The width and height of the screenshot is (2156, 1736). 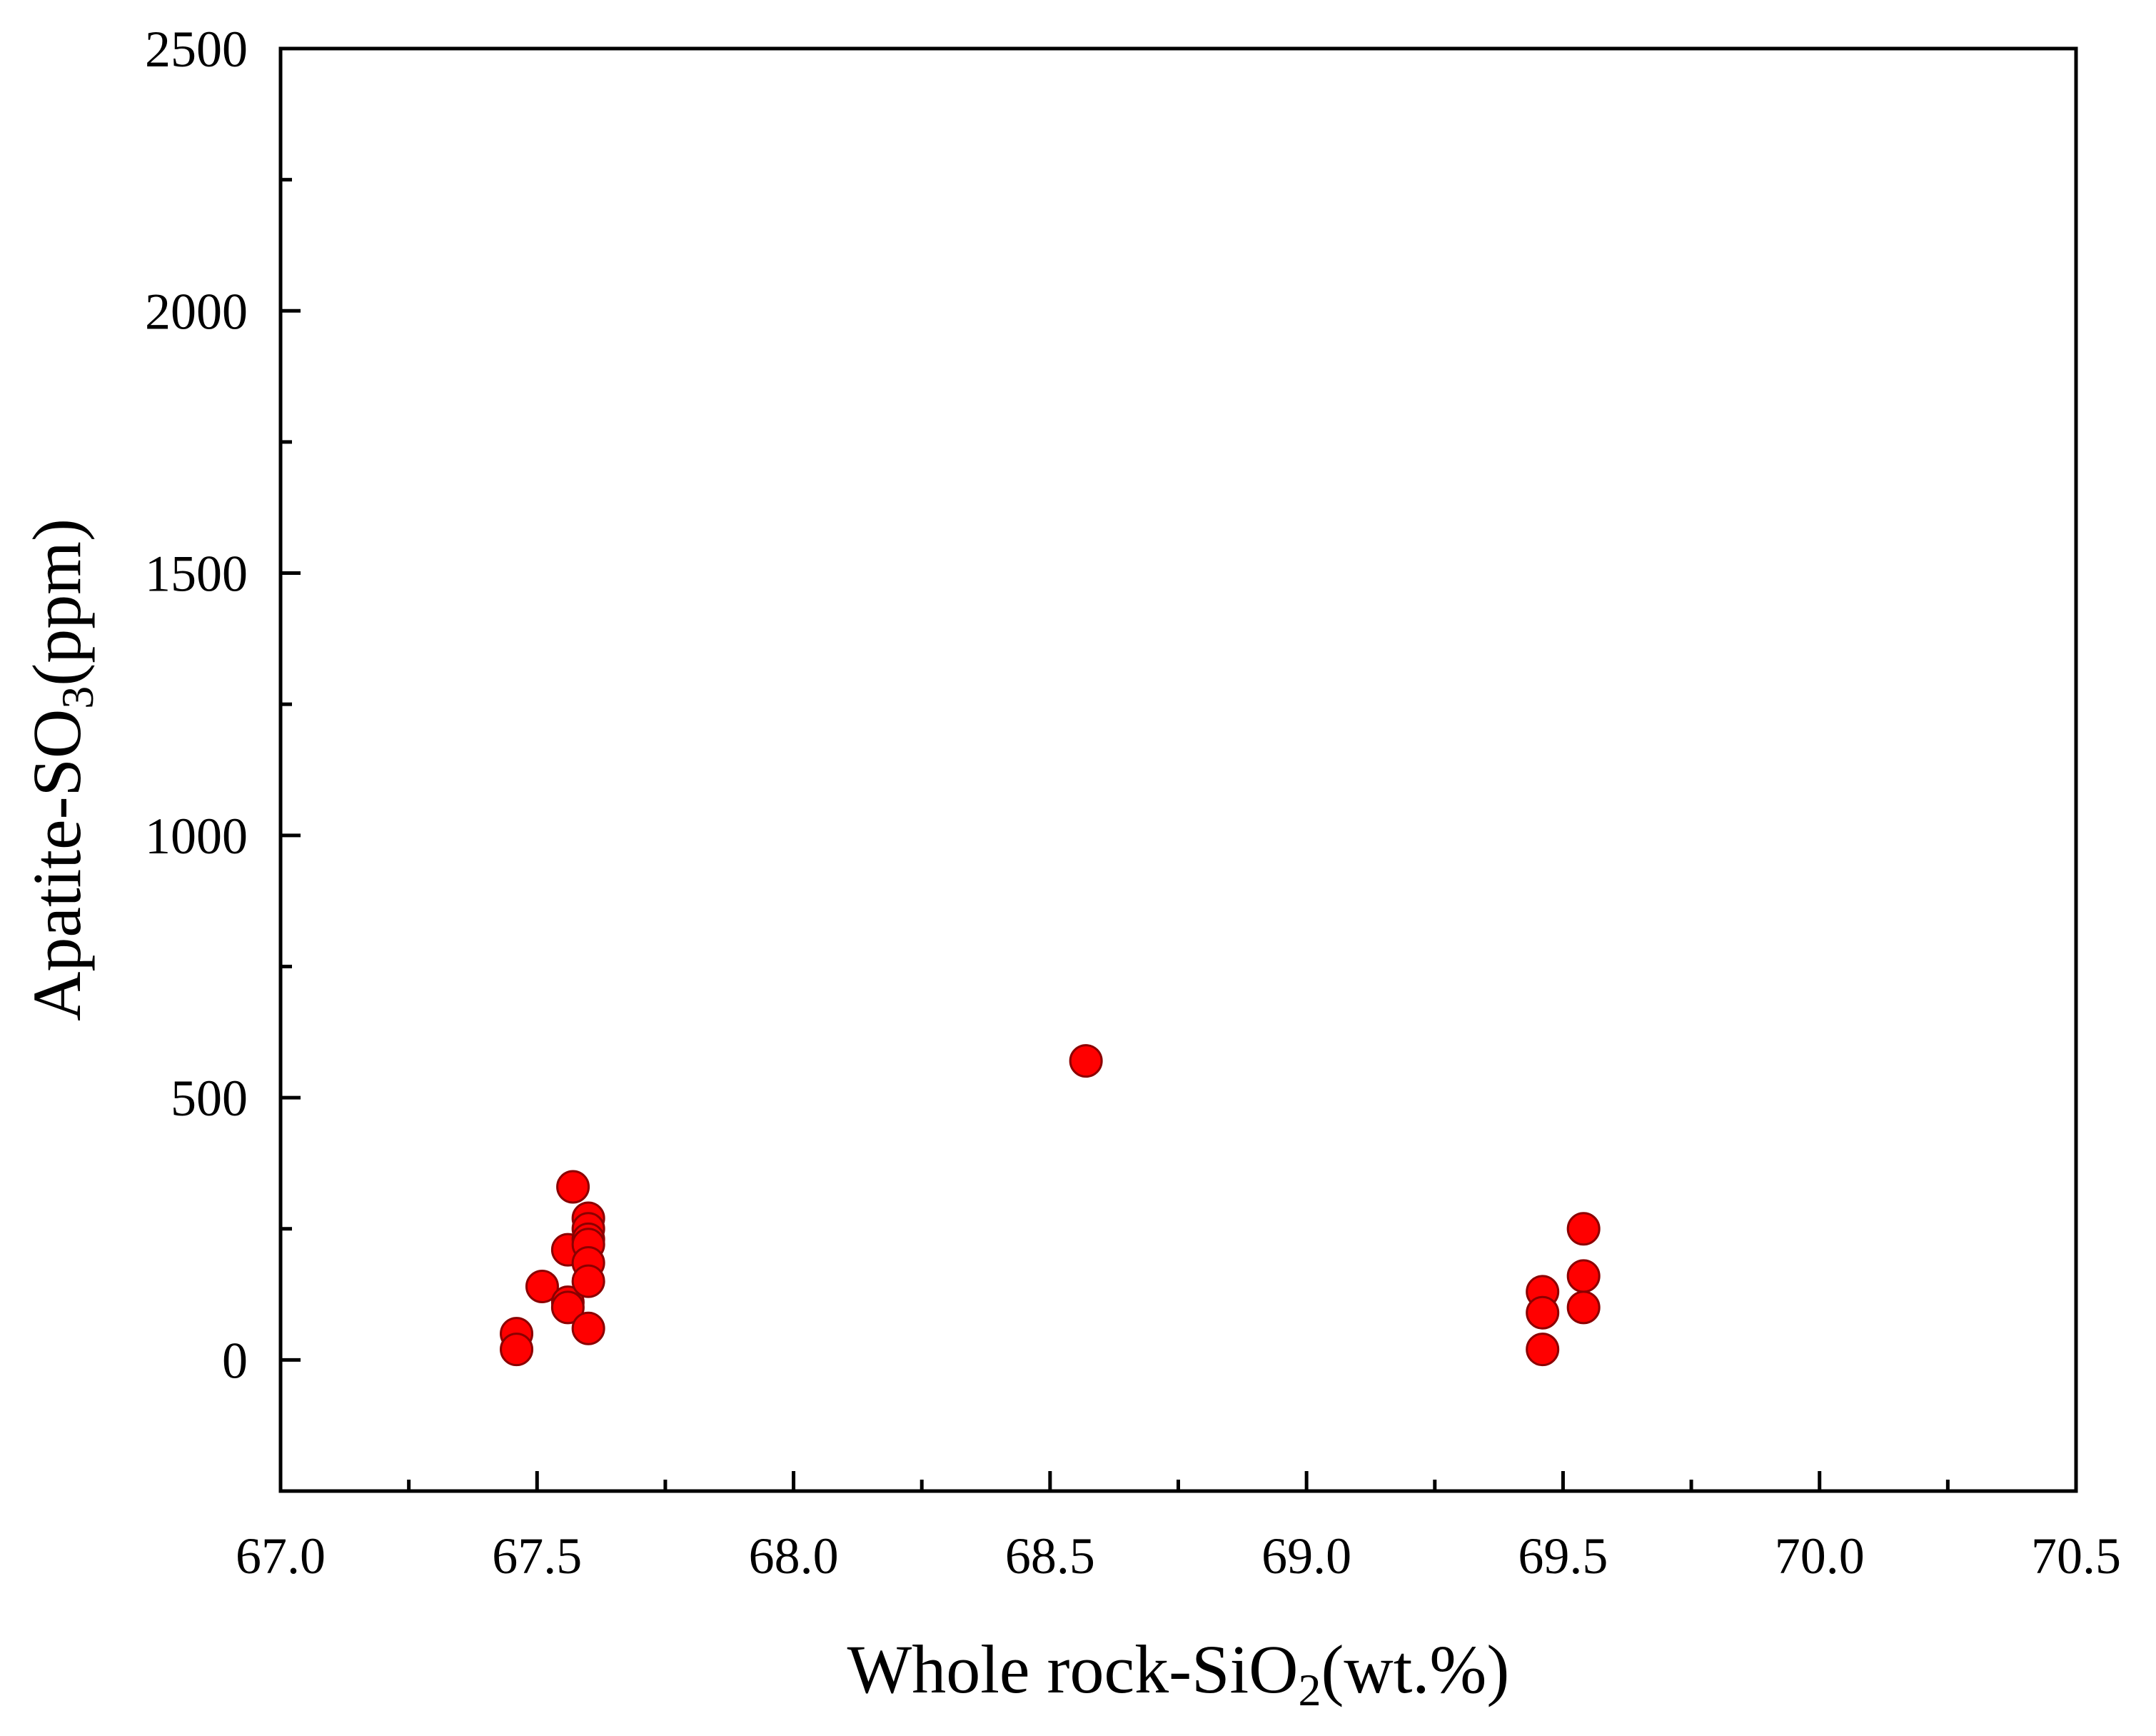 What do you see at coordinates (1306, 1556) in the screenshot?
I see `x-tick-label: 69.0` at bounding box center [1306, 1556].